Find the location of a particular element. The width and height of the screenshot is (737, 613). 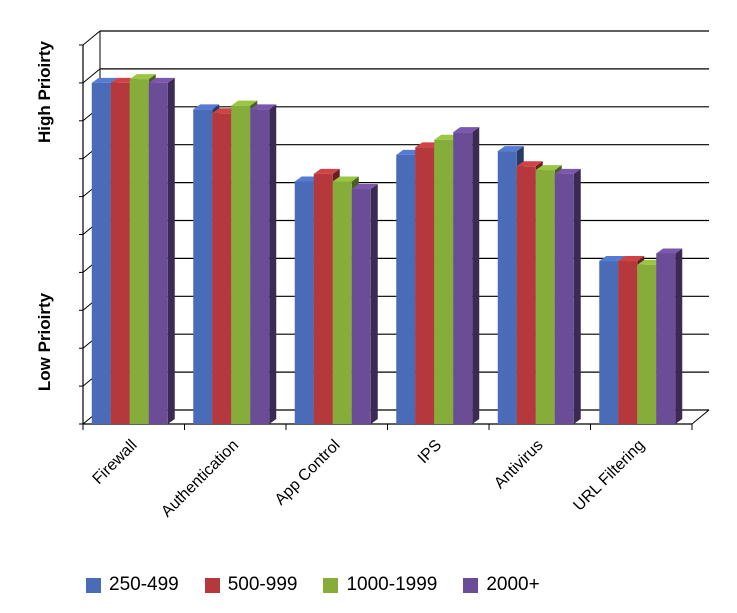

legend-label: 2000+ is located at coordinates (513, 584).